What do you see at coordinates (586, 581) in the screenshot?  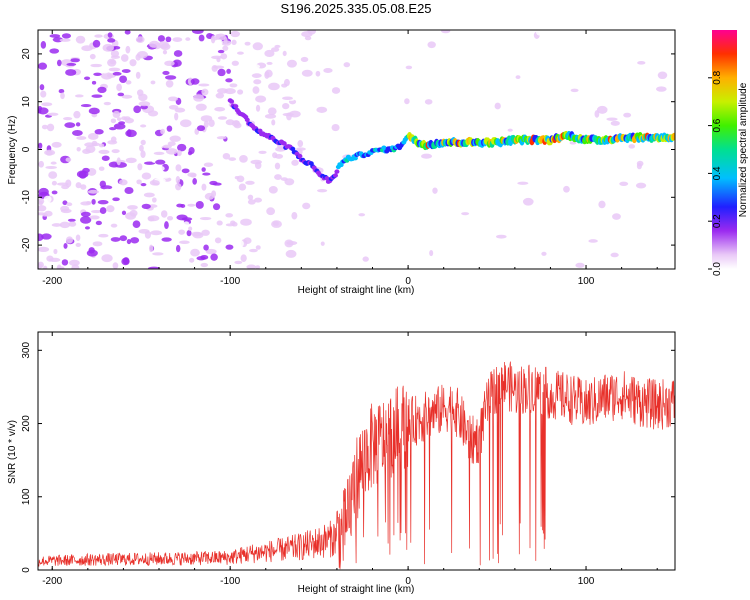 I see `snr-xtick-label: 100` at bounding box center [586, 581].